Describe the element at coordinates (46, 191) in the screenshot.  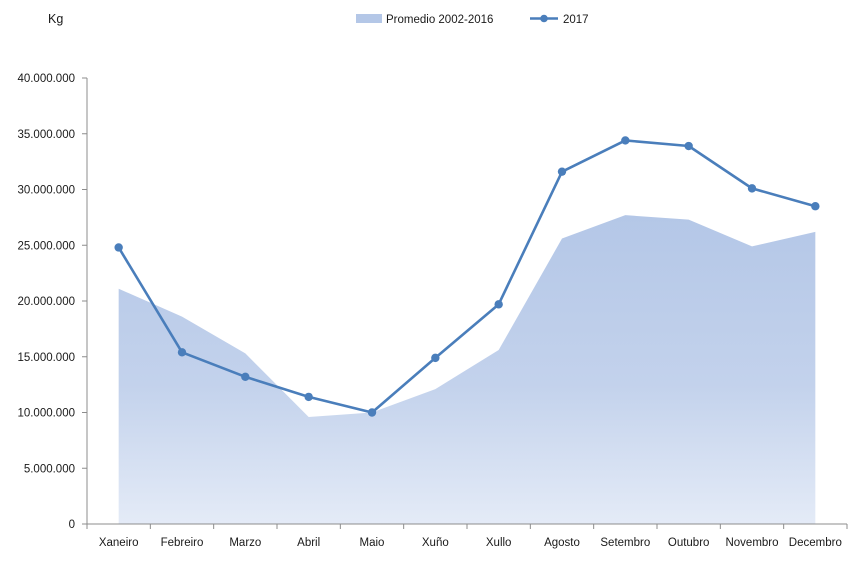
I see `y-tick-label: 30.000.000` at that location.